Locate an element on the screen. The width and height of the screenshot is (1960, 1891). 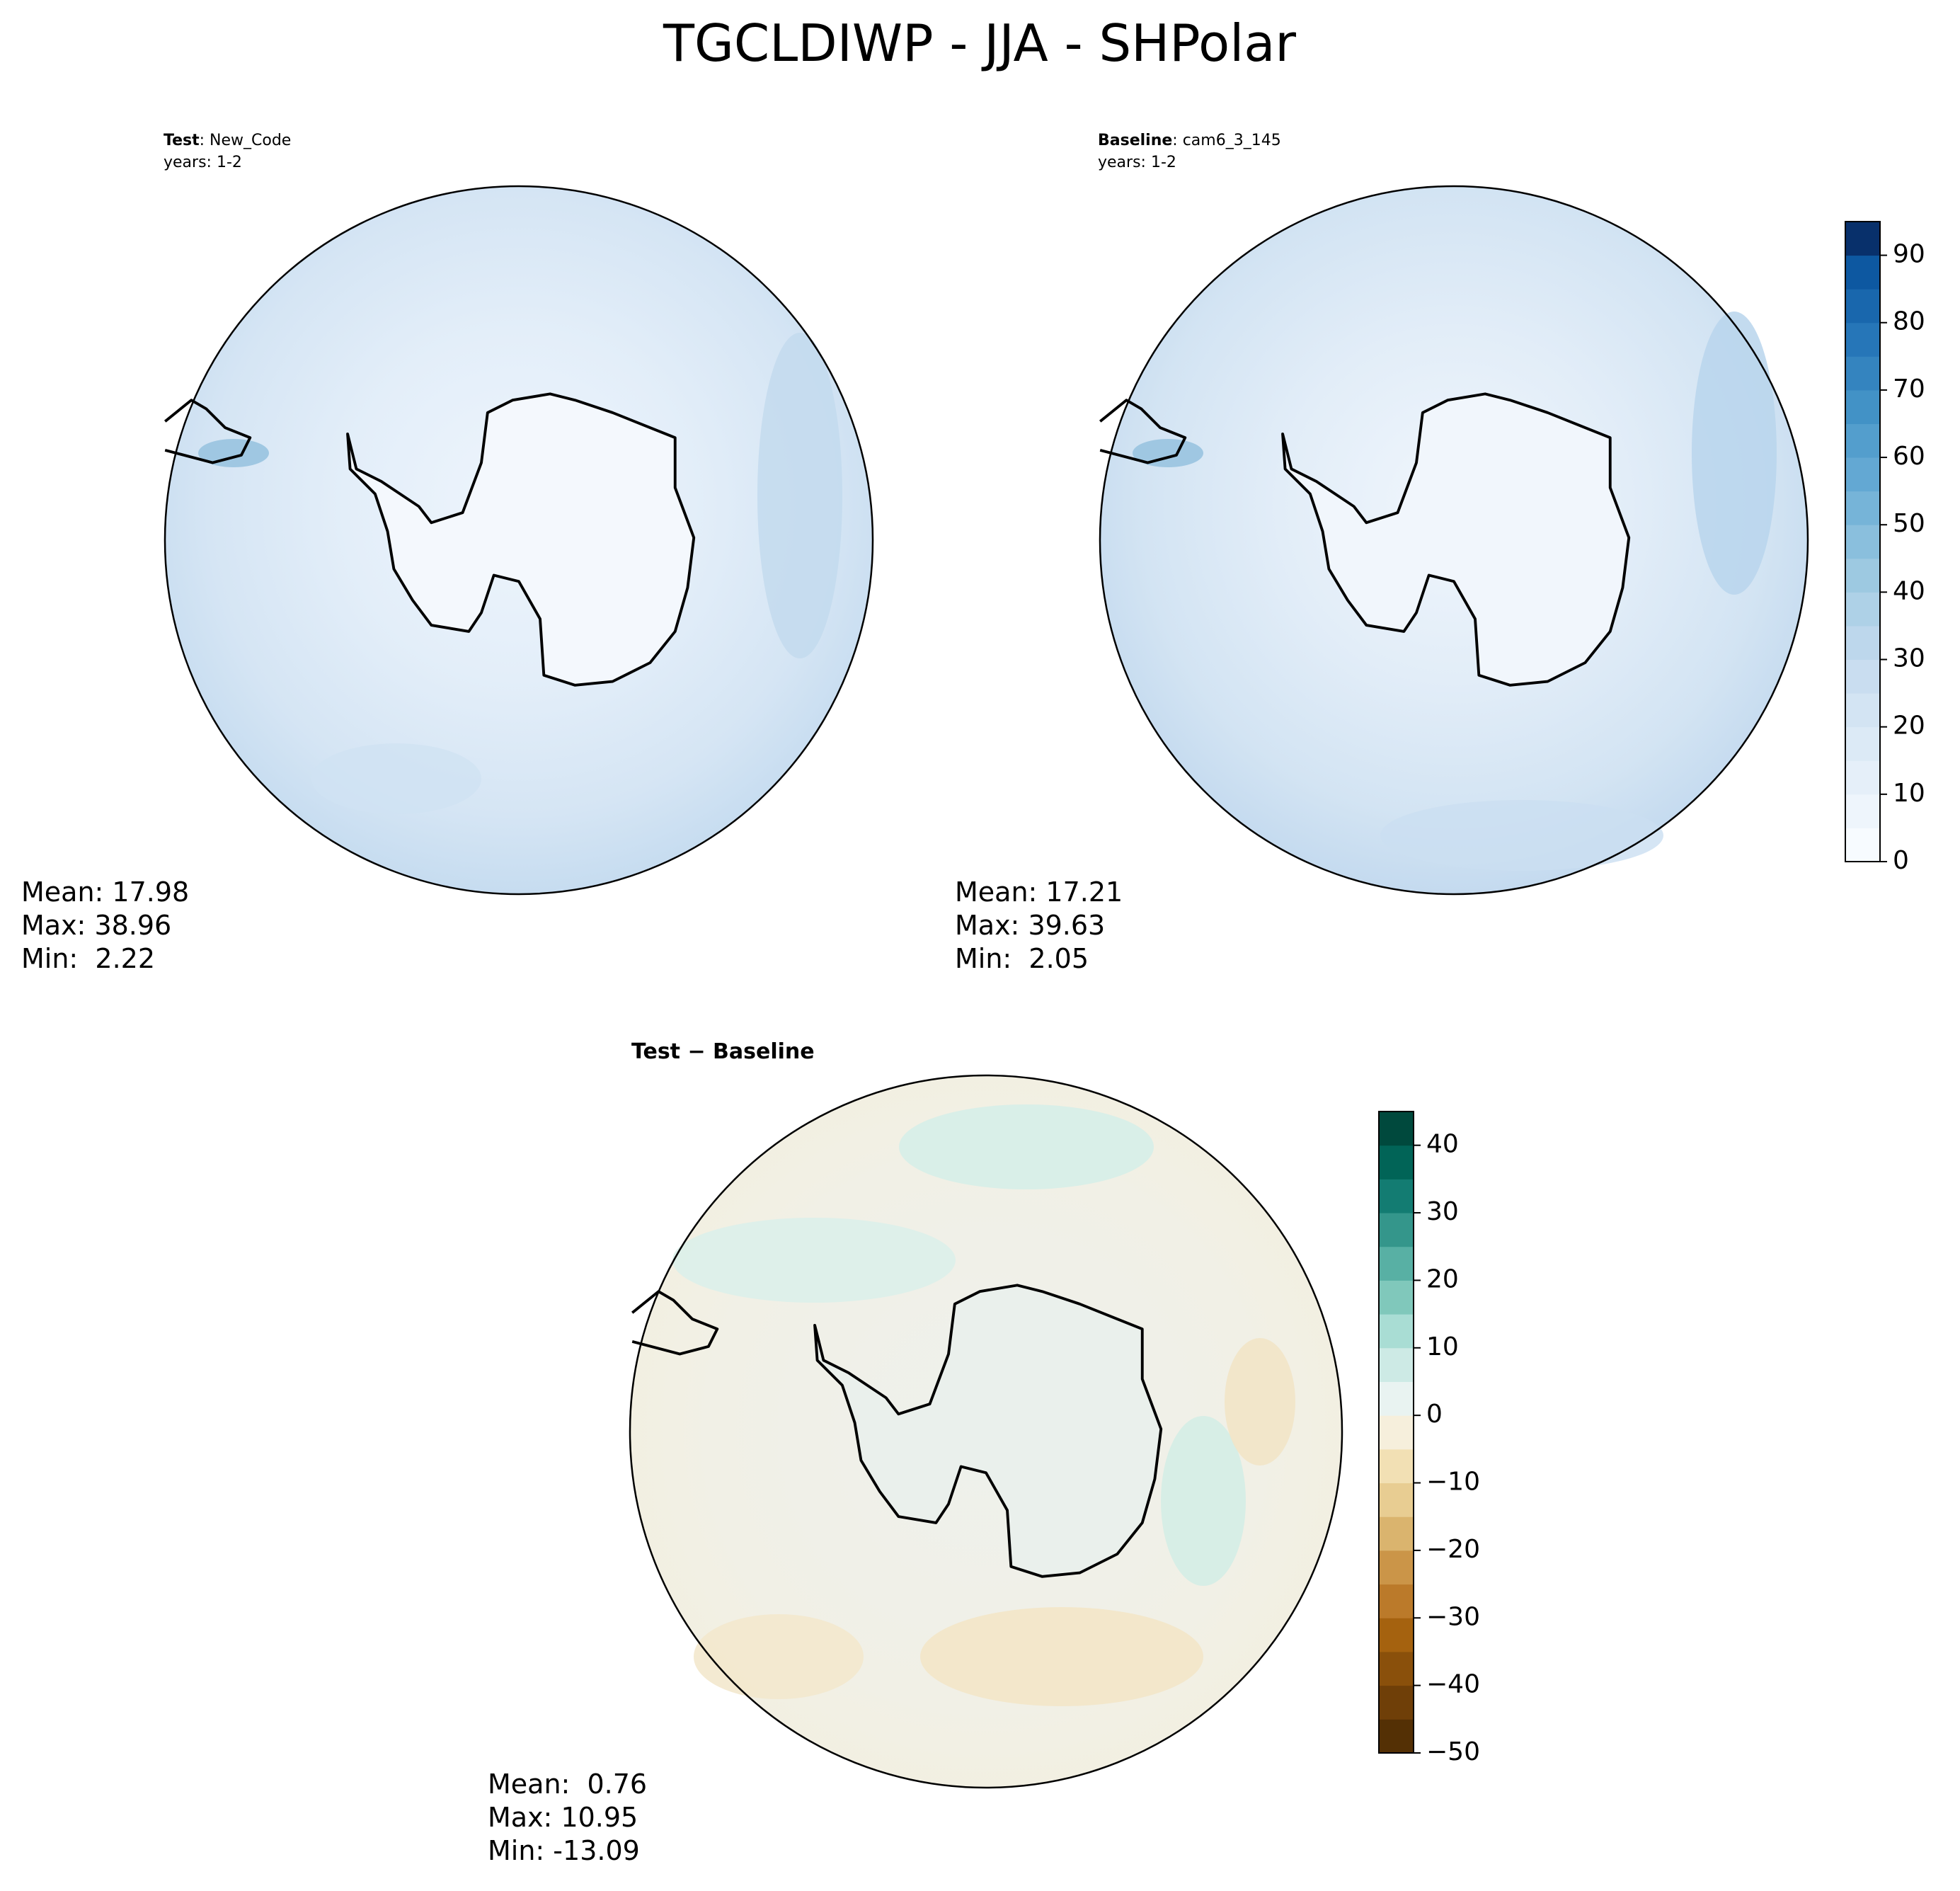
stat: Mean: 0.76 is located at coordinates (567, 1784).